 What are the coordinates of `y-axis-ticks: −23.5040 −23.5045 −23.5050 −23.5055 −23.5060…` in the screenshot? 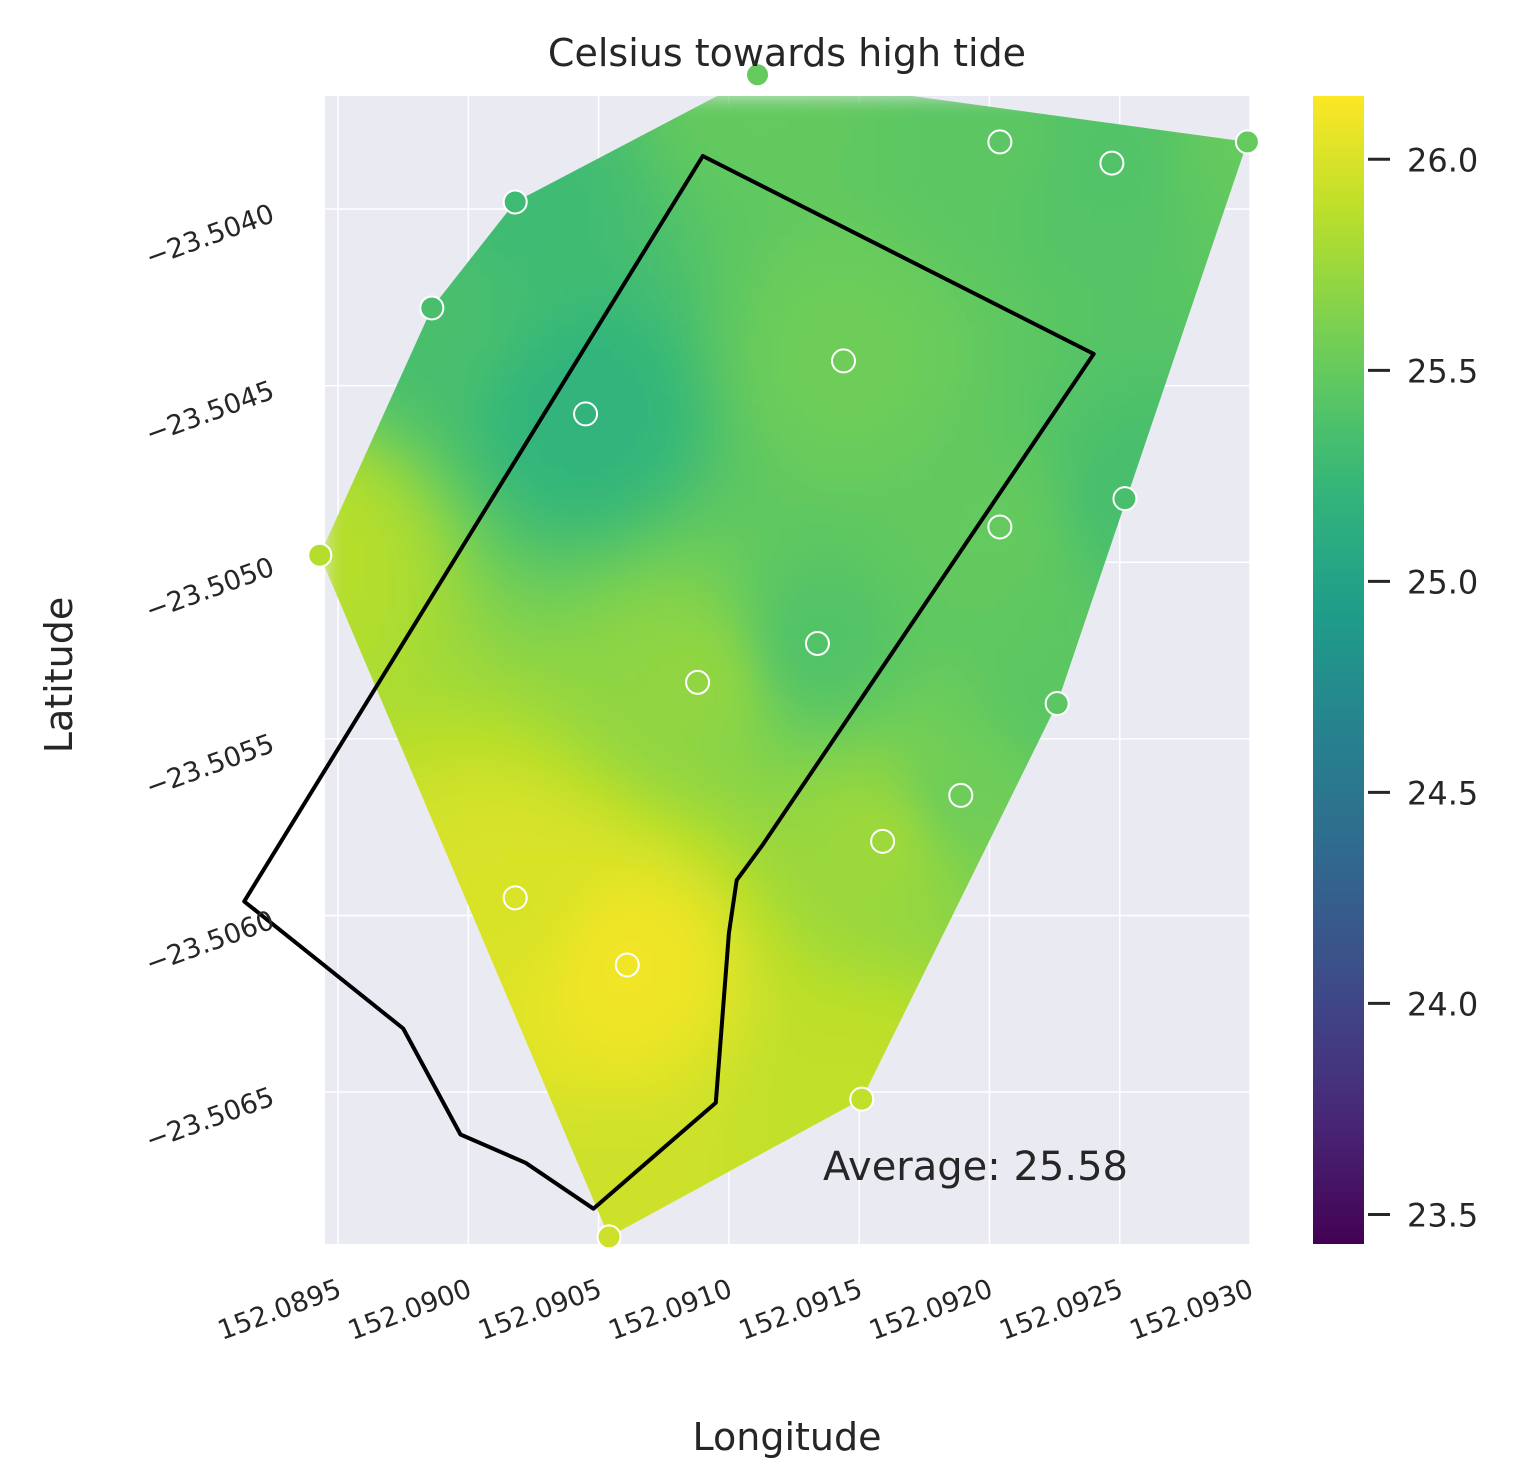 It's located at (210, 677).